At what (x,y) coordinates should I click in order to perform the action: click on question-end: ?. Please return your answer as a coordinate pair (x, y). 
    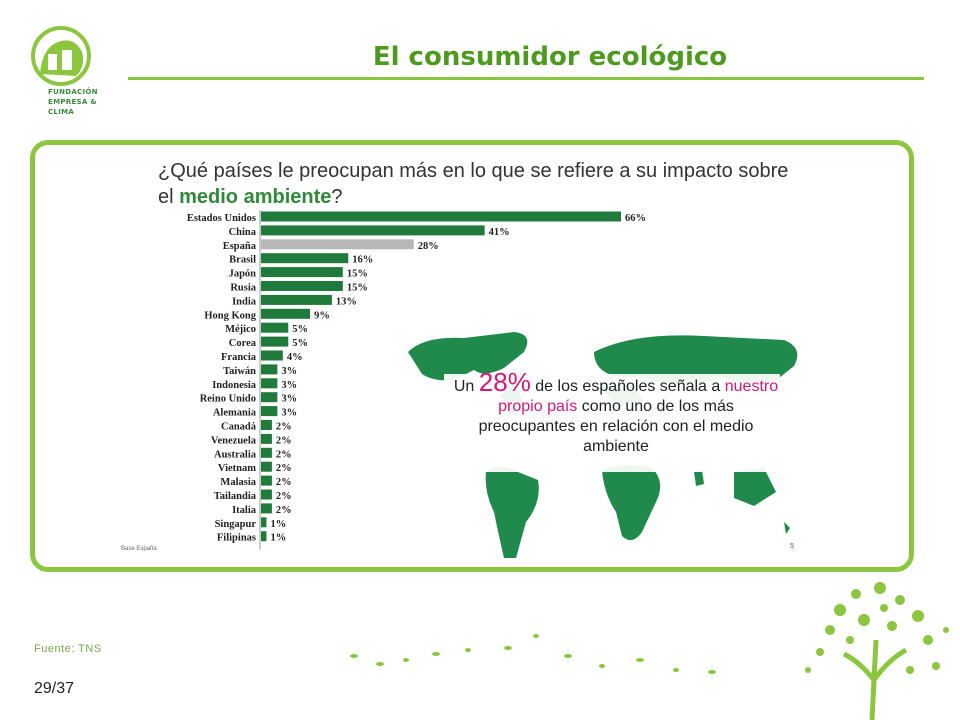
    Looking at the image, I should click on (337, 197).